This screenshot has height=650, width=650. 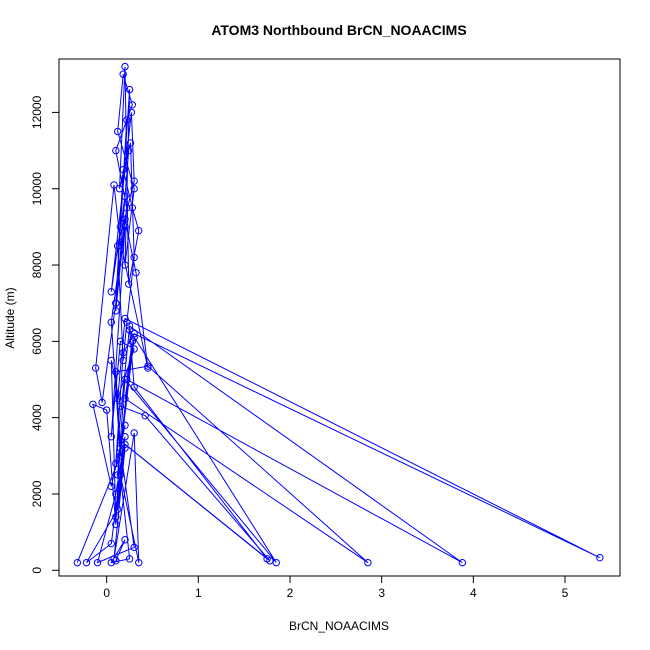 What do you see at coordinates (37, 341) in the screenshot?
I see `y-tick-label: 6000` at bounding box center [37, 341].